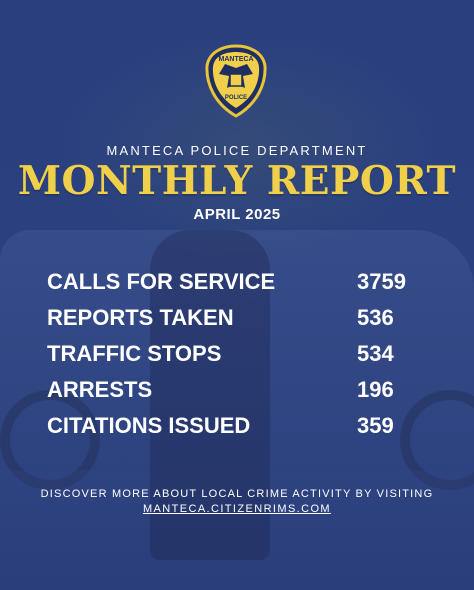 This screenshot has height=590, width=474. What do you see at coordinates (237, 390) in the screenshot?
I see `stat-row-arrests: ARRESTS 196` at bounding box center [237, 390].